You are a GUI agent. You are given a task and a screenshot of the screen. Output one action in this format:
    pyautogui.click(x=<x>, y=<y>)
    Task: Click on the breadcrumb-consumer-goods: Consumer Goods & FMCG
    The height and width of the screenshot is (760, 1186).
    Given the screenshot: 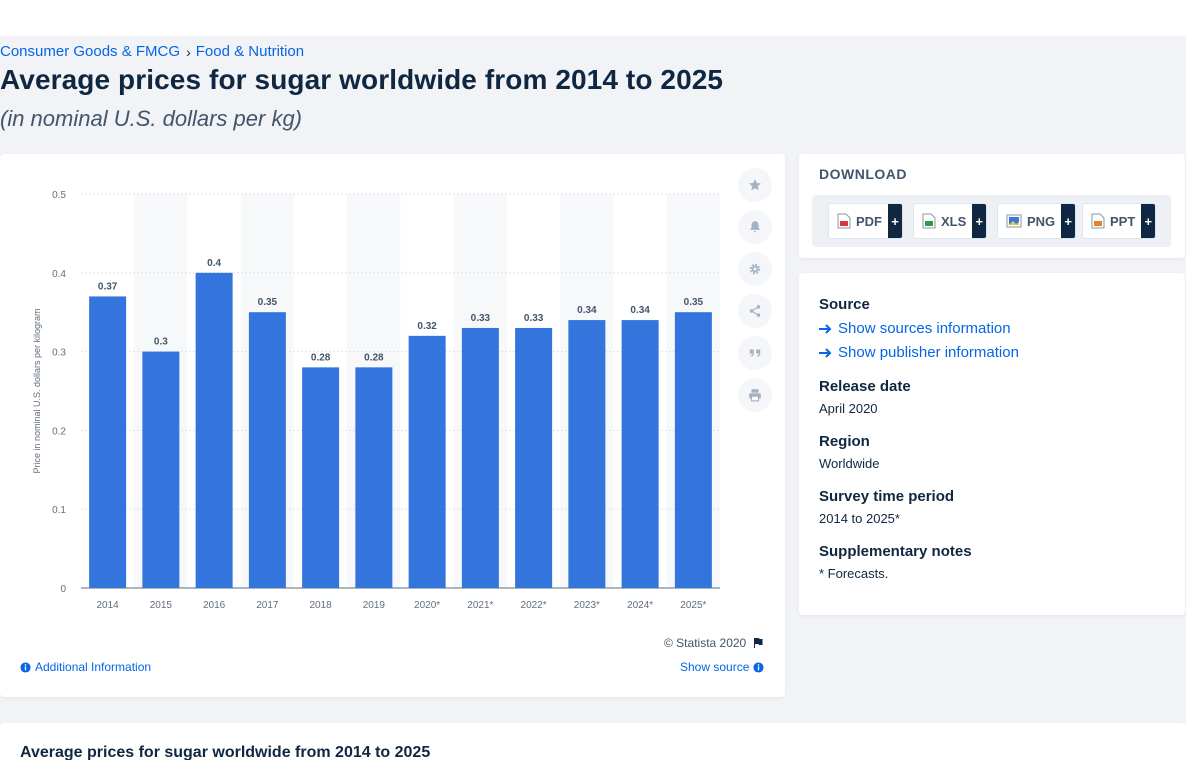 What is the action you would take?
    pyautogui.click(x=90, y=51)
    